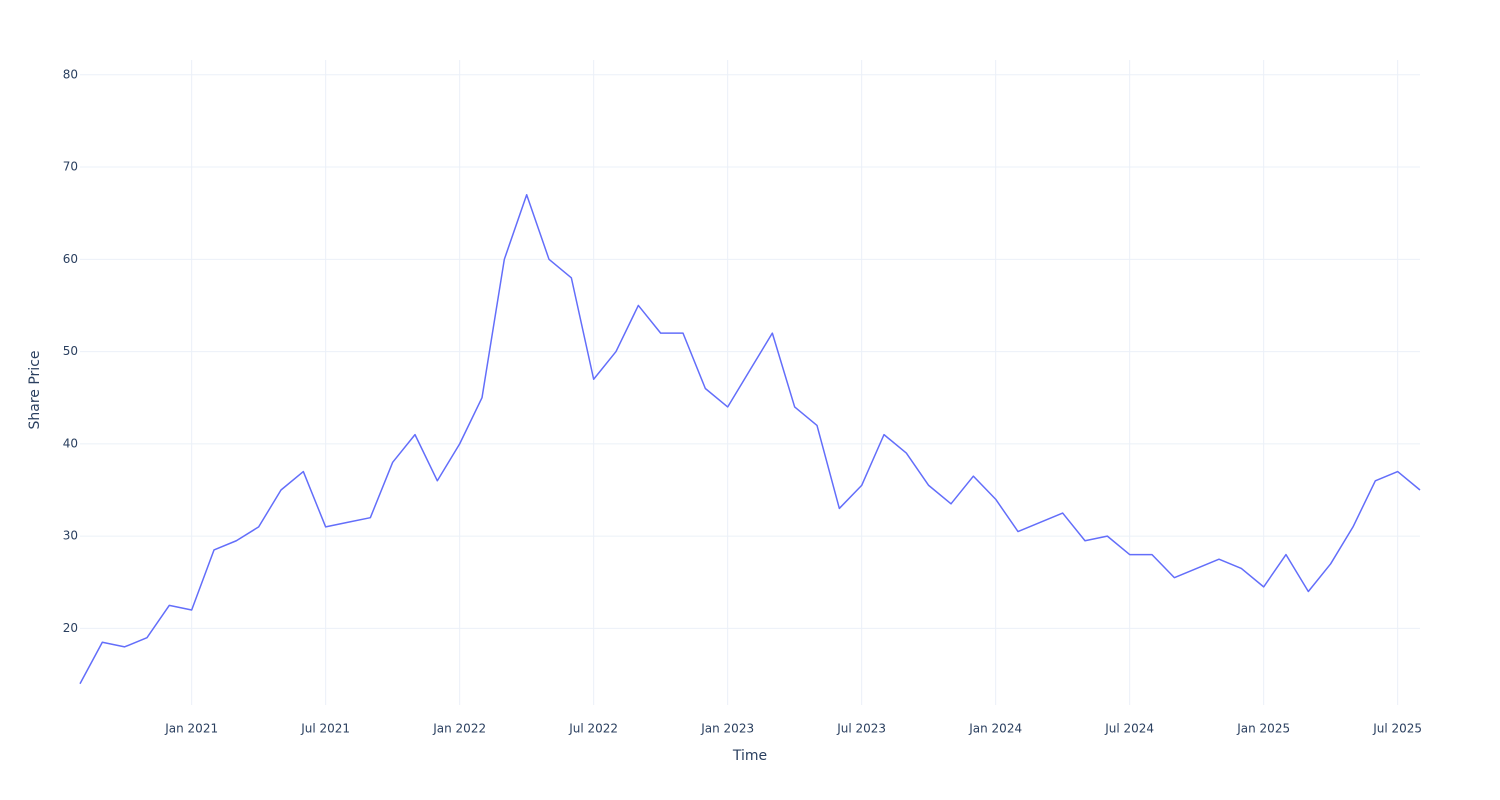 Image resolution: width=1500 pixels, height=800 pixels. What do you see at coordinates (35, 389) in the screenshot?
I see `y-axis-title: Share Price` at bounding box center [35, 389].